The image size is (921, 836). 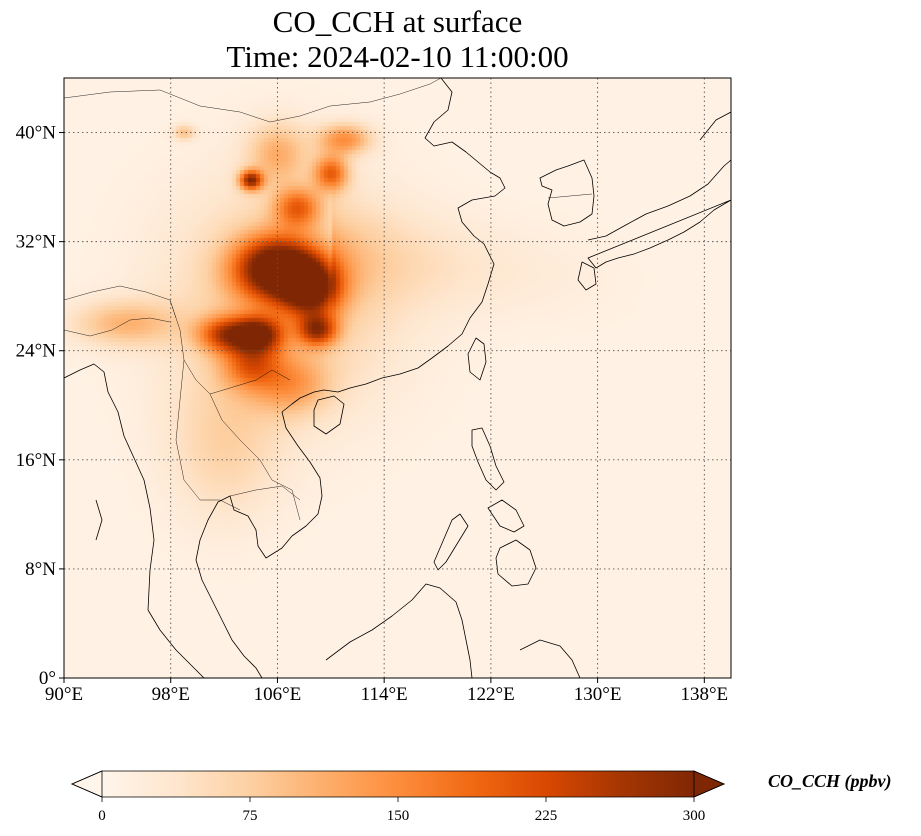 What do you see at coordinates (86, 784) in the screenshot?
I see `colorbar-extend-low` at bounding box center [86, 784].